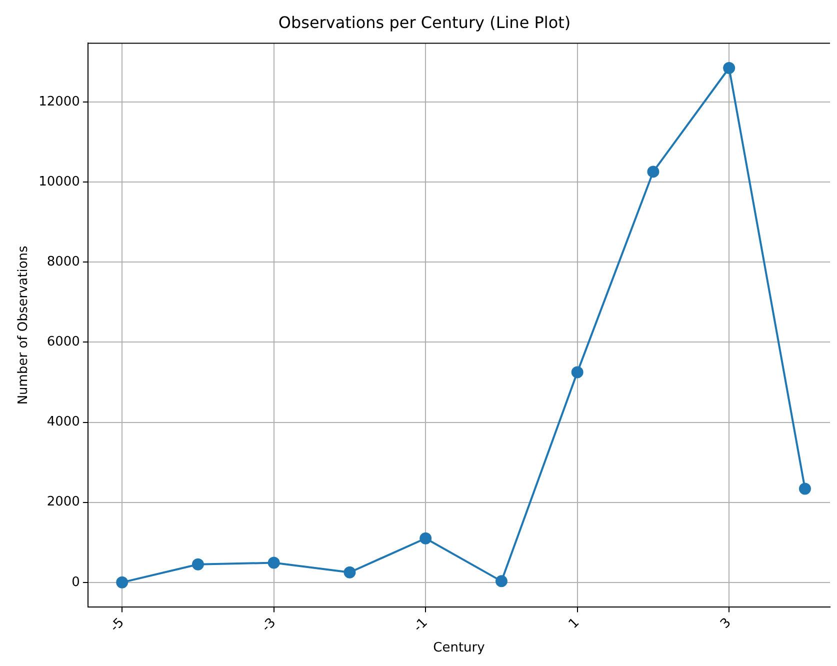 Image resolution: width=837 pixels, height=666 pixels. What do you see at coordinates (24, 325) in the screenshot?
I see `y-axis-title: Number of Observations` at bounding box center [24, 325].